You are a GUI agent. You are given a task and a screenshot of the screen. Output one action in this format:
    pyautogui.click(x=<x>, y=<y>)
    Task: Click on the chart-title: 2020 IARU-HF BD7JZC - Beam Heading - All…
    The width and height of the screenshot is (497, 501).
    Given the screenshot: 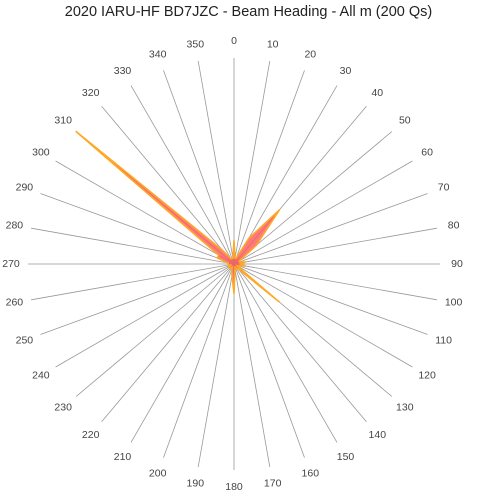 What is the action you would take?
    pyautogui.click(x=248, y=12)
    